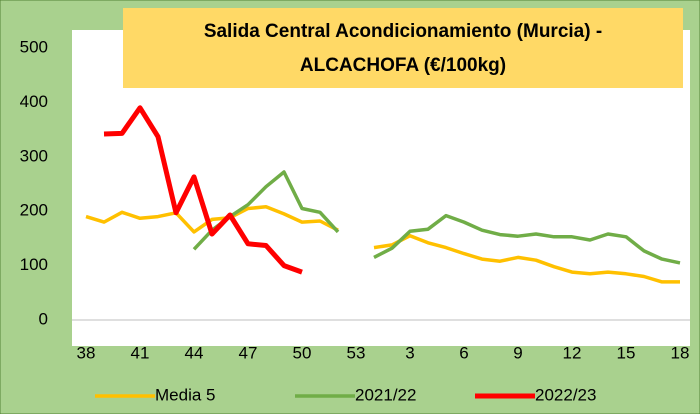 Image resolution: width=700 pixels, height=419 pixels. Describe the element at coordinates (463, 352) in the screenshot. I see `x-tick-label: 6` at that location.